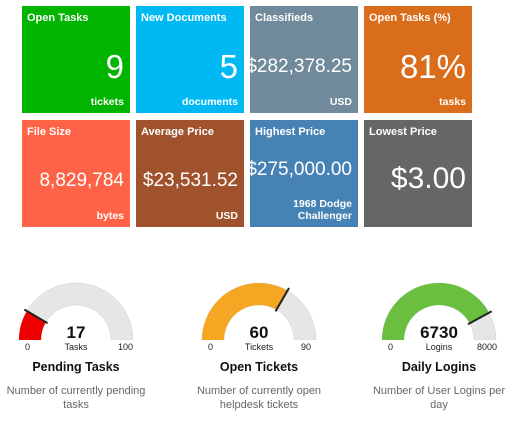 The width and height of the screenshot is (517, 427). Describe the element at coordinates (284, 18) in the screenshot. I see `tile-title: Classifieds` at that location.